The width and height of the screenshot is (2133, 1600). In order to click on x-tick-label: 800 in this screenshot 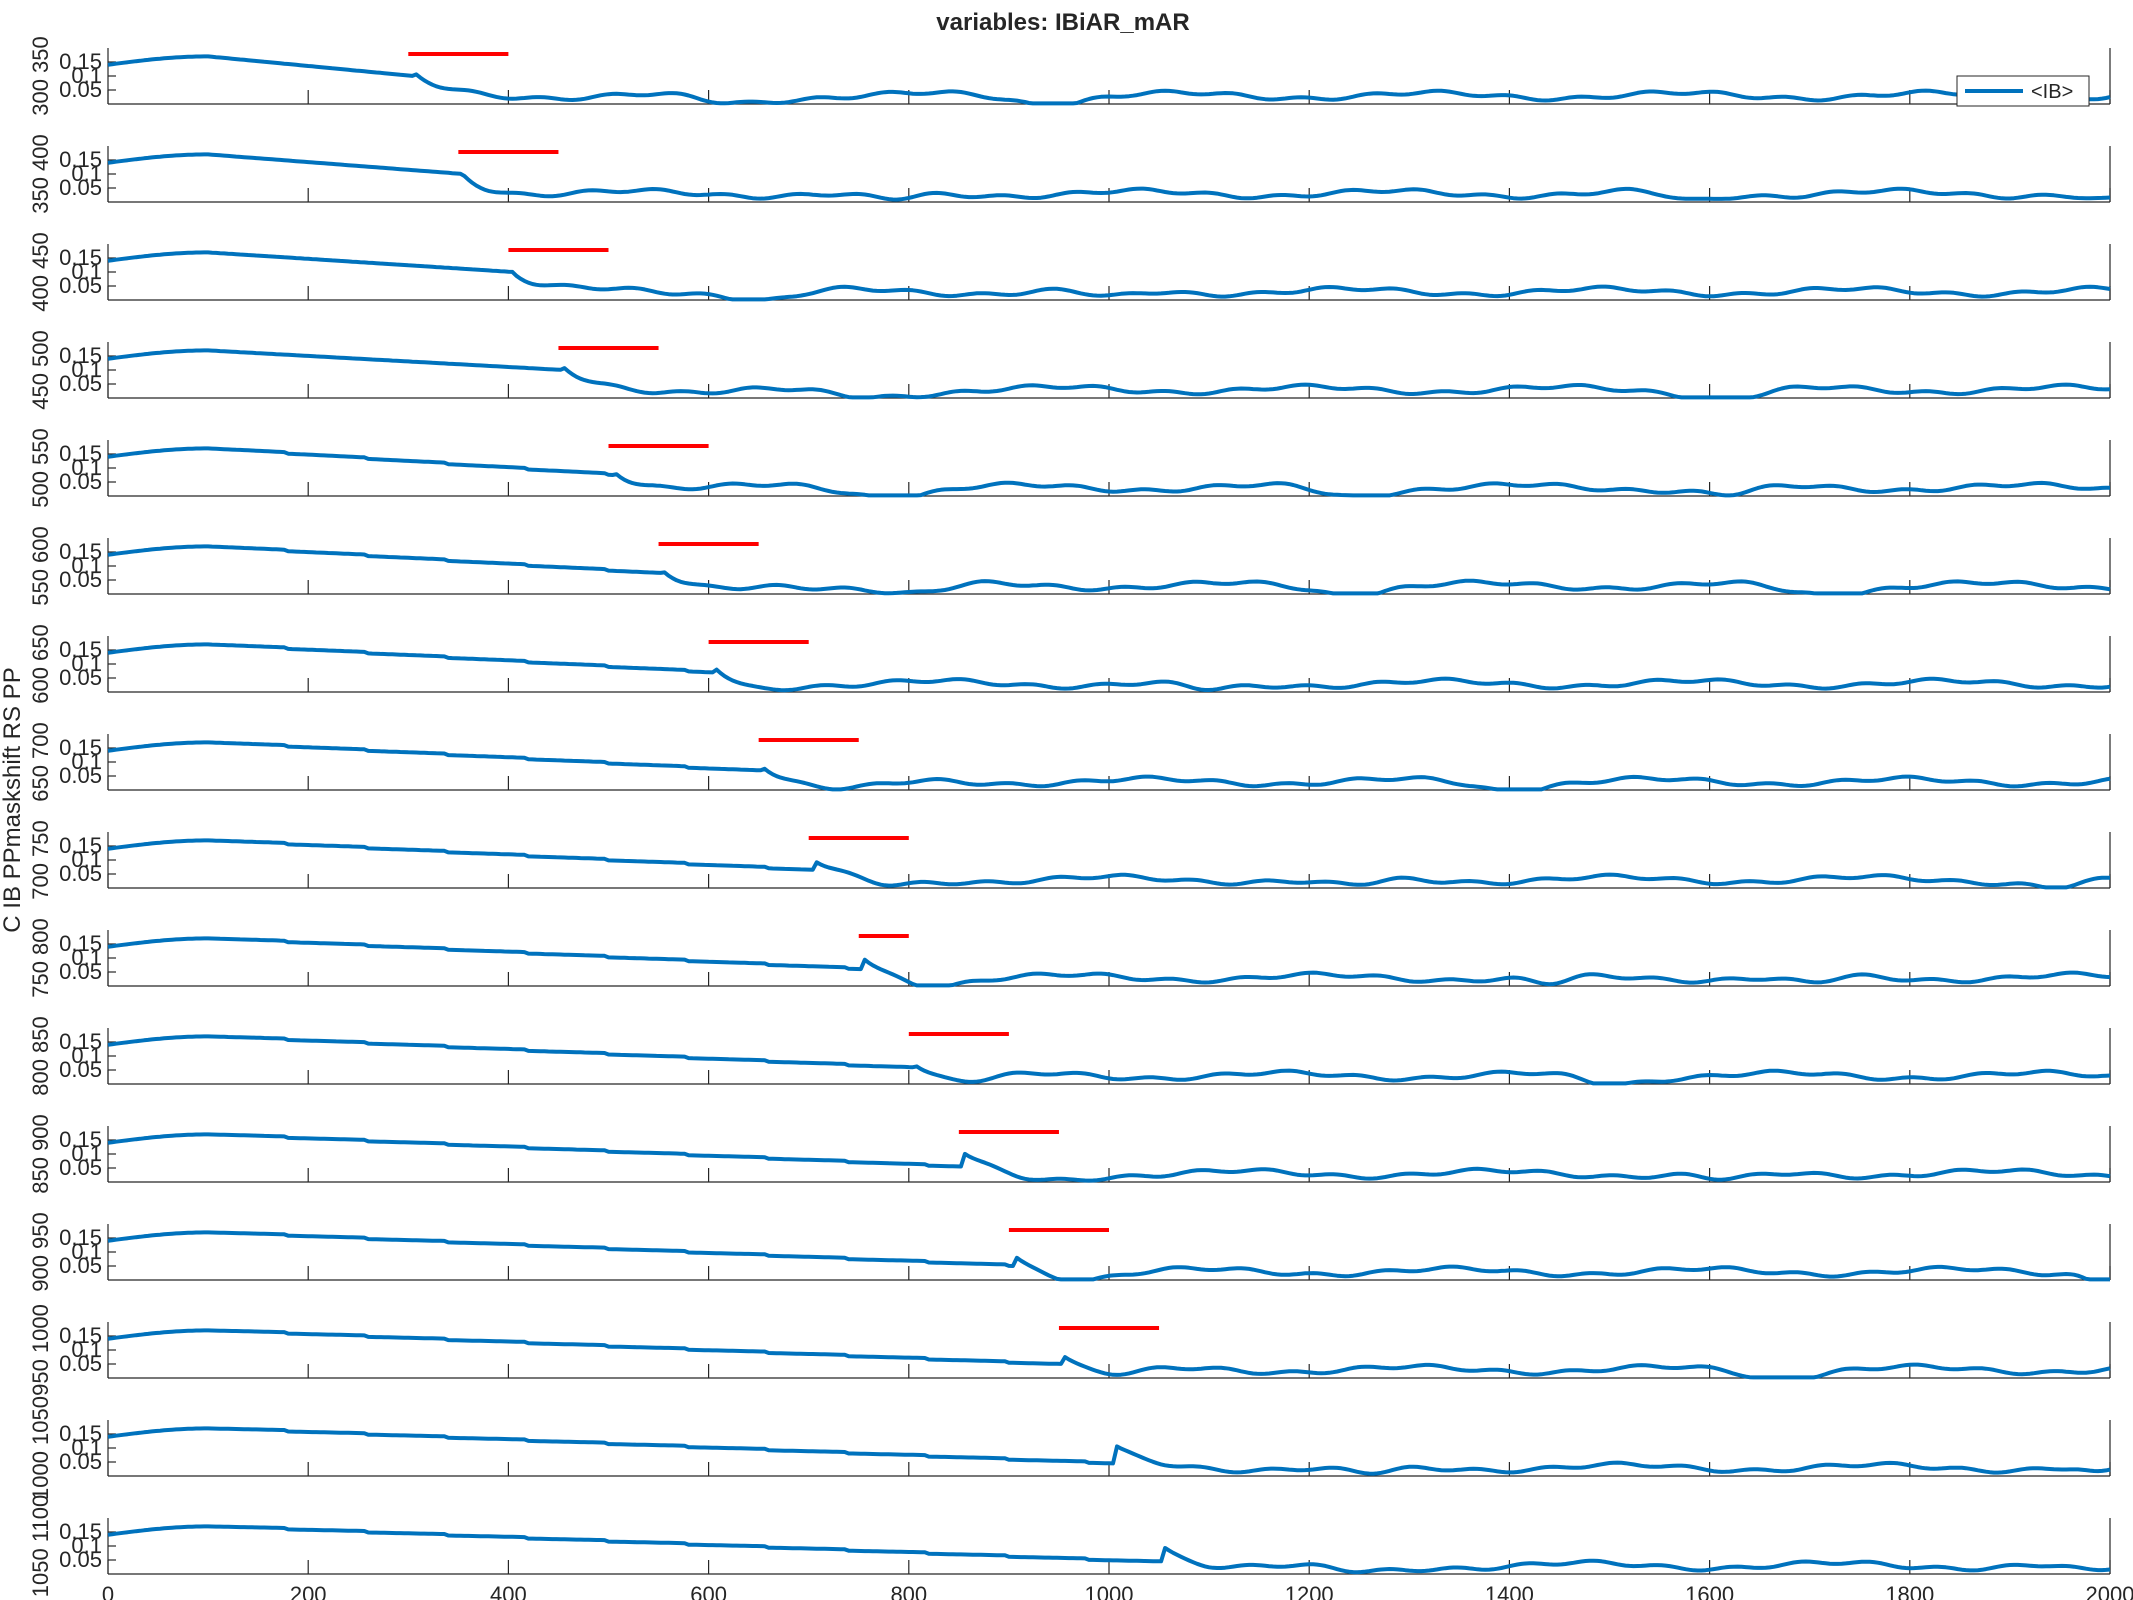, I will do `click(908, 1591)`.